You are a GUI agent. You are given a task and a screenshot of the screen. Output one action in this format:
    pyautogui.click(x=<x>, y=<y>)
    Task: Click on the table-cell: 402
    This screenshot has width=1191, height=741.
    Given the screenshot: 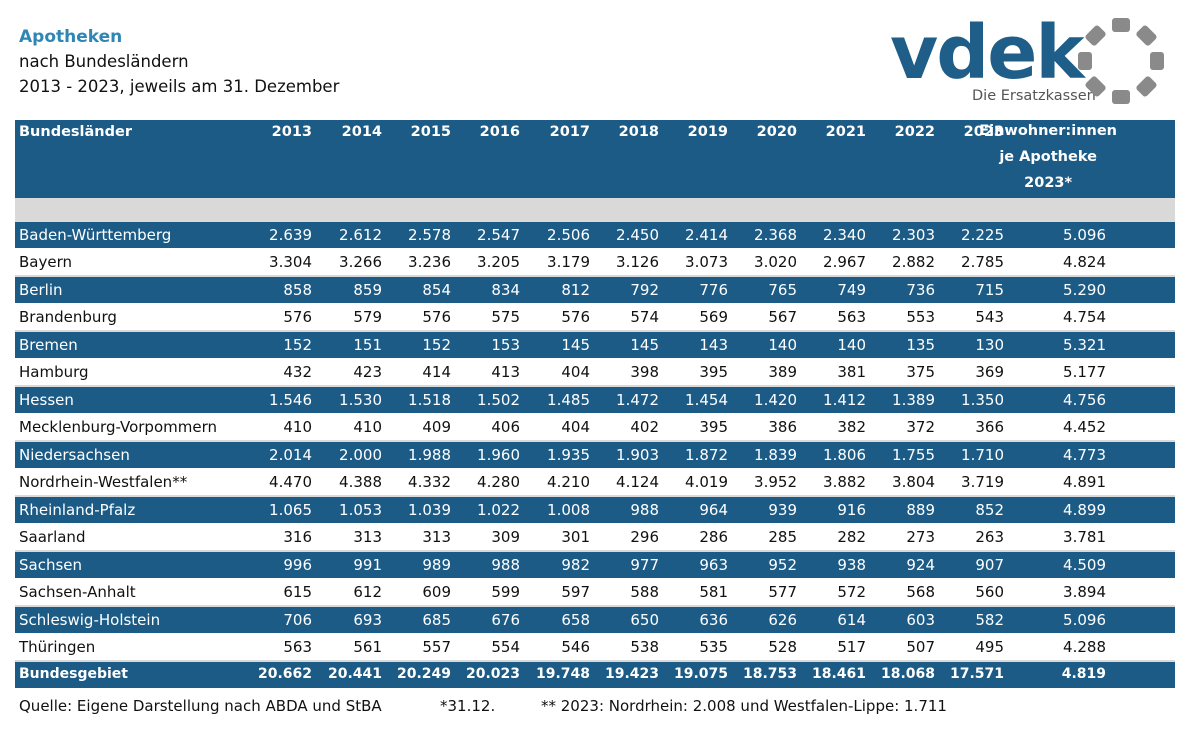 What is the action you would take?
    pyautogui.click(x=644, y=427)
    